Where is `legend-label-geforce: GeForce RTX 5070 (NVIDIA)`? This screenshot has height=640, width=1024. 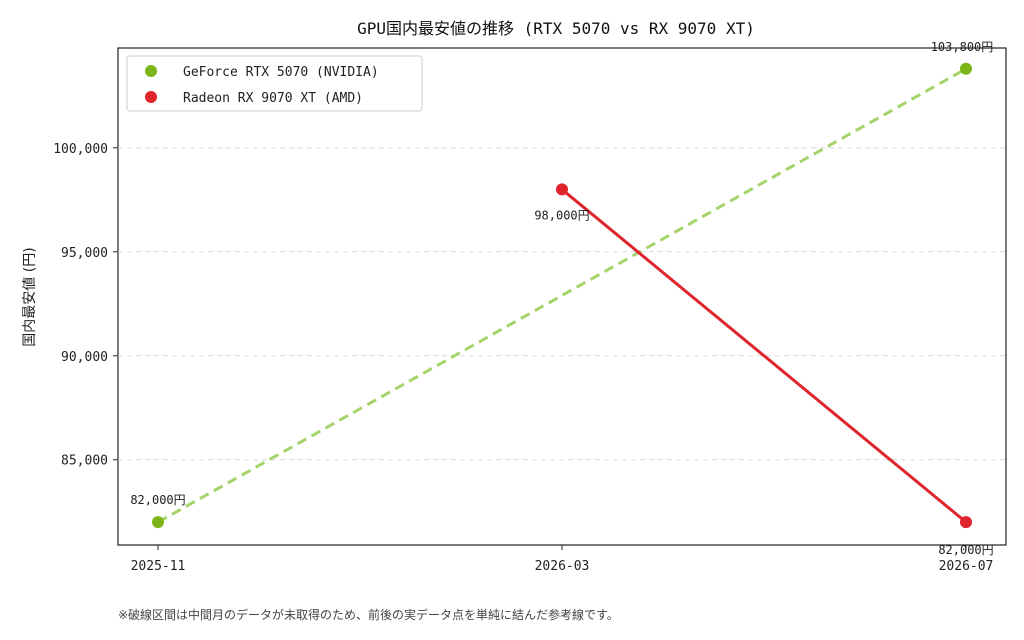
legend-label-geforce: GeForce RTX 5070 (NVIDIA) is located at coordinates (281, 72).